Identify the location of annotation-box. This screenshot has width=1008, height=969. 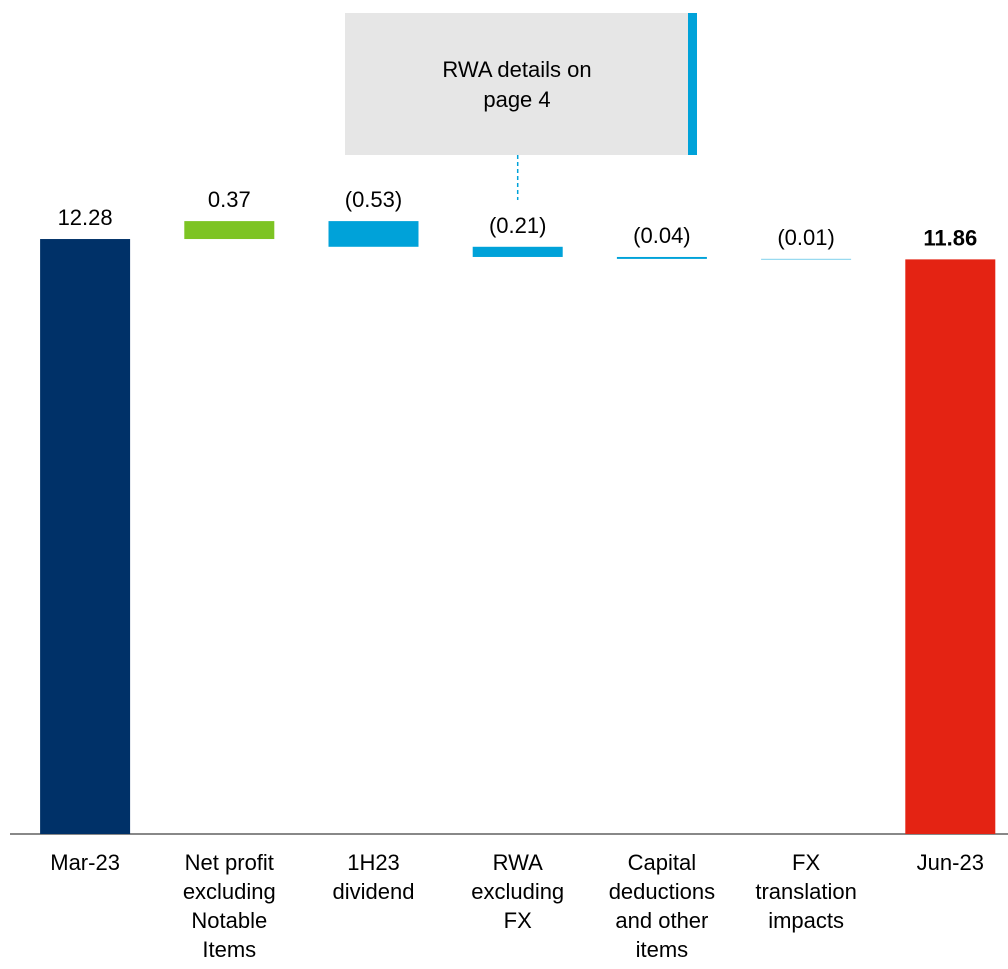
(519, 84).